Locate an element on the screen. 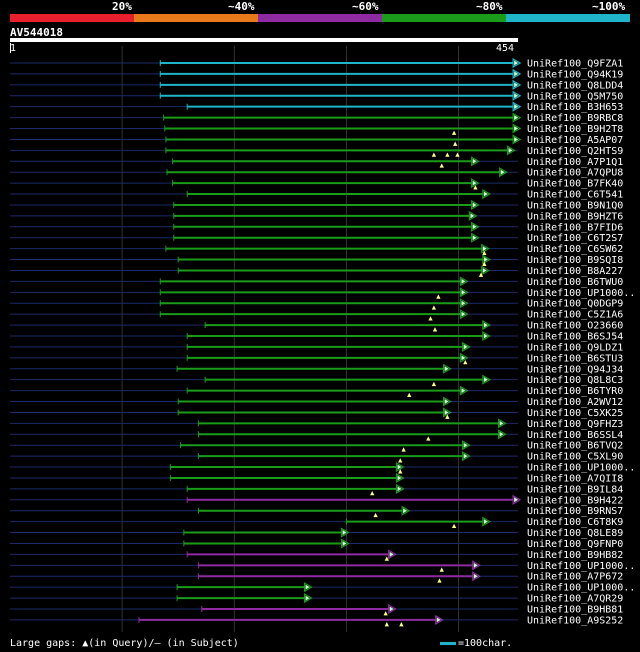  hit-label: UniRef100_Q8L8C3 is located at coordinates (575, 380).